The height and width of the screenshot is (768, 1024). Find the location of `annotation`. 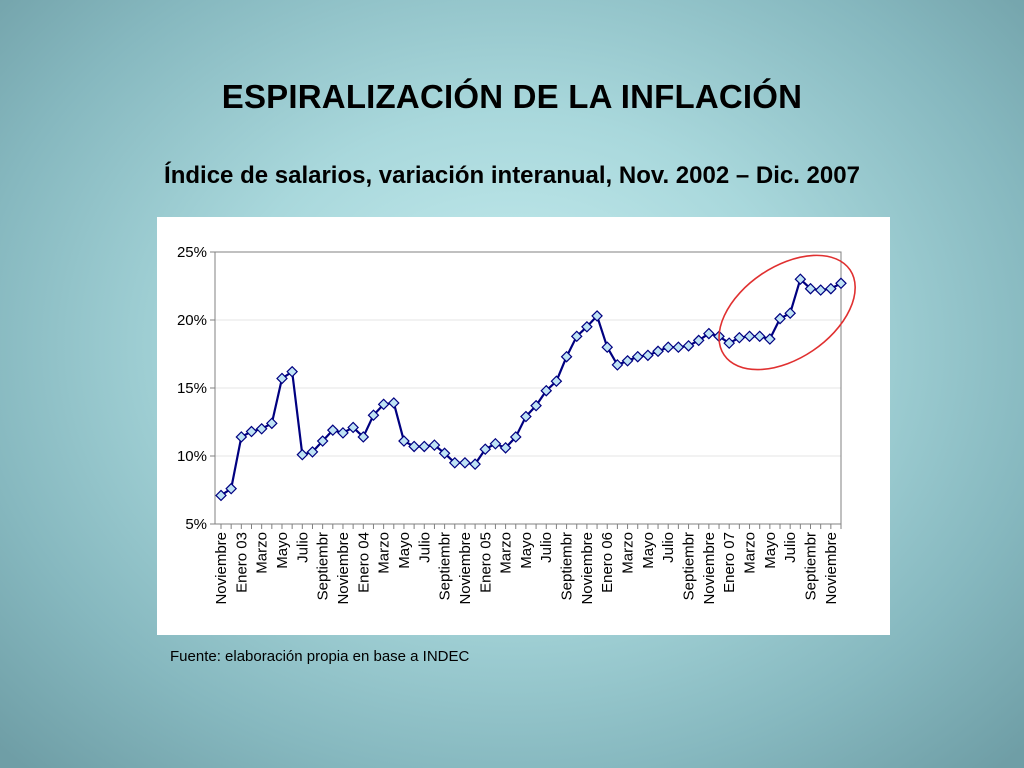

annotation is located at coordinates (787, 312).